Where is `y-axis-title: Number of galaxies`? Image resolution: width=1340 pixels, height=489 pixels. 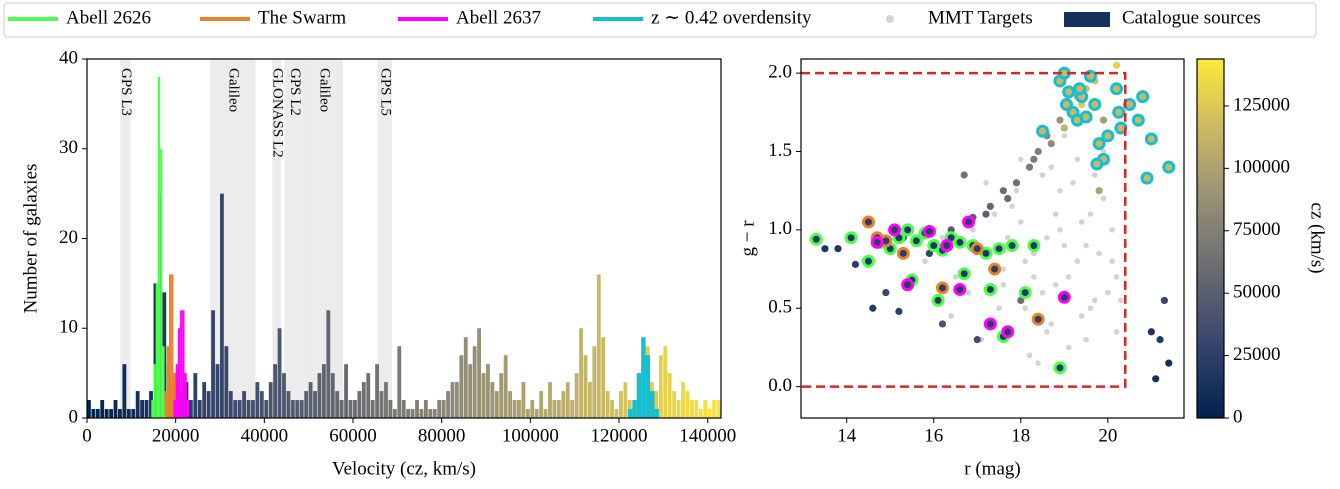
y-axis-title: Number of galaxies is located at coordinates (30, 239).